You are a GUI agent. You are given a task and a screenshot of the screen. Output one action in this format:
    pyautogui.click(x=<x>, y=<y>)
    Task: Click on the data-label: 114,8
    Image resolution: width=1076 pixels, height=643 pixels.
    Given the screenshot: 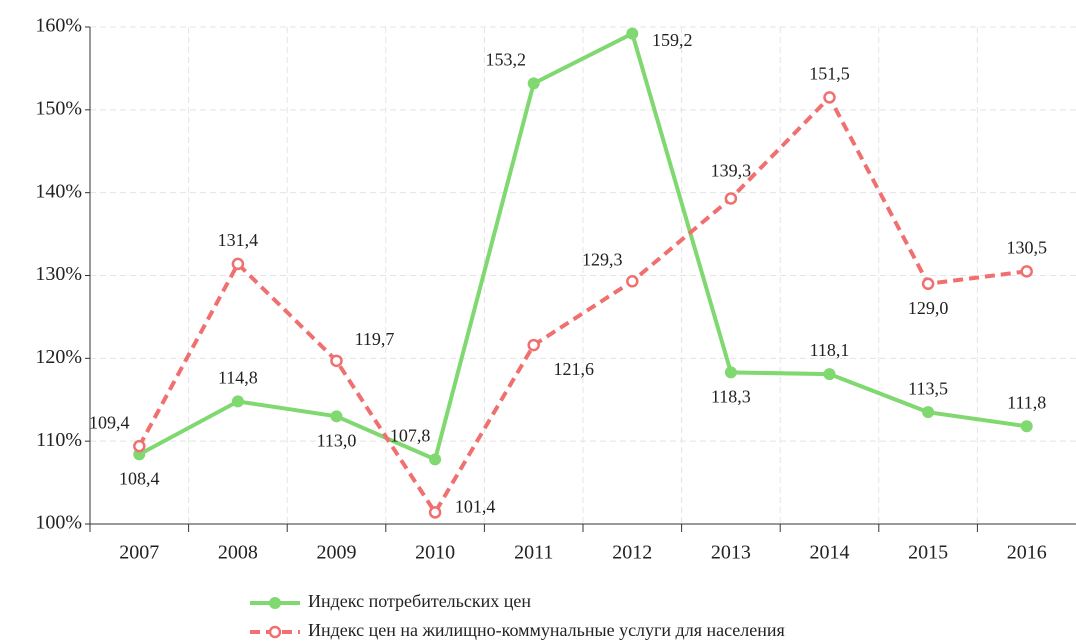 What is the action you would take?
    pyautogui.click(x=238, y=378)
    